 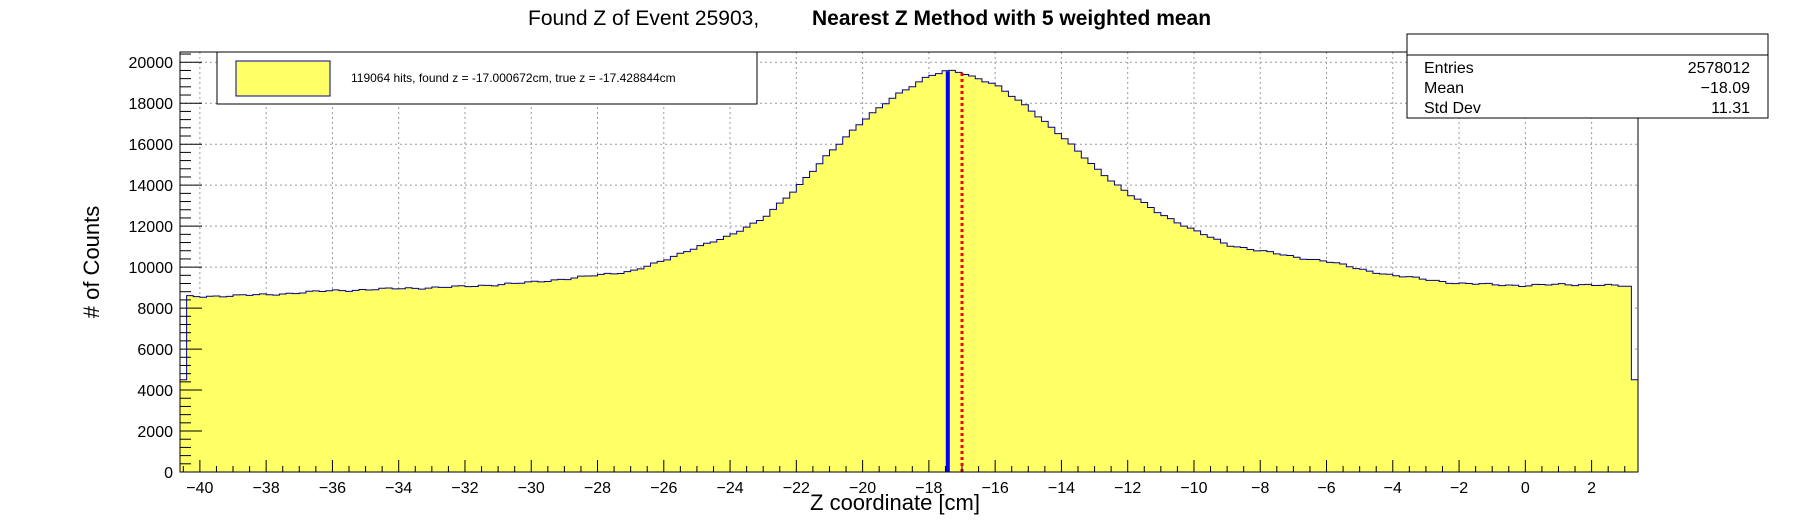 I want to click on y-axis-title: # of Counts, so click(x=91, y=262).